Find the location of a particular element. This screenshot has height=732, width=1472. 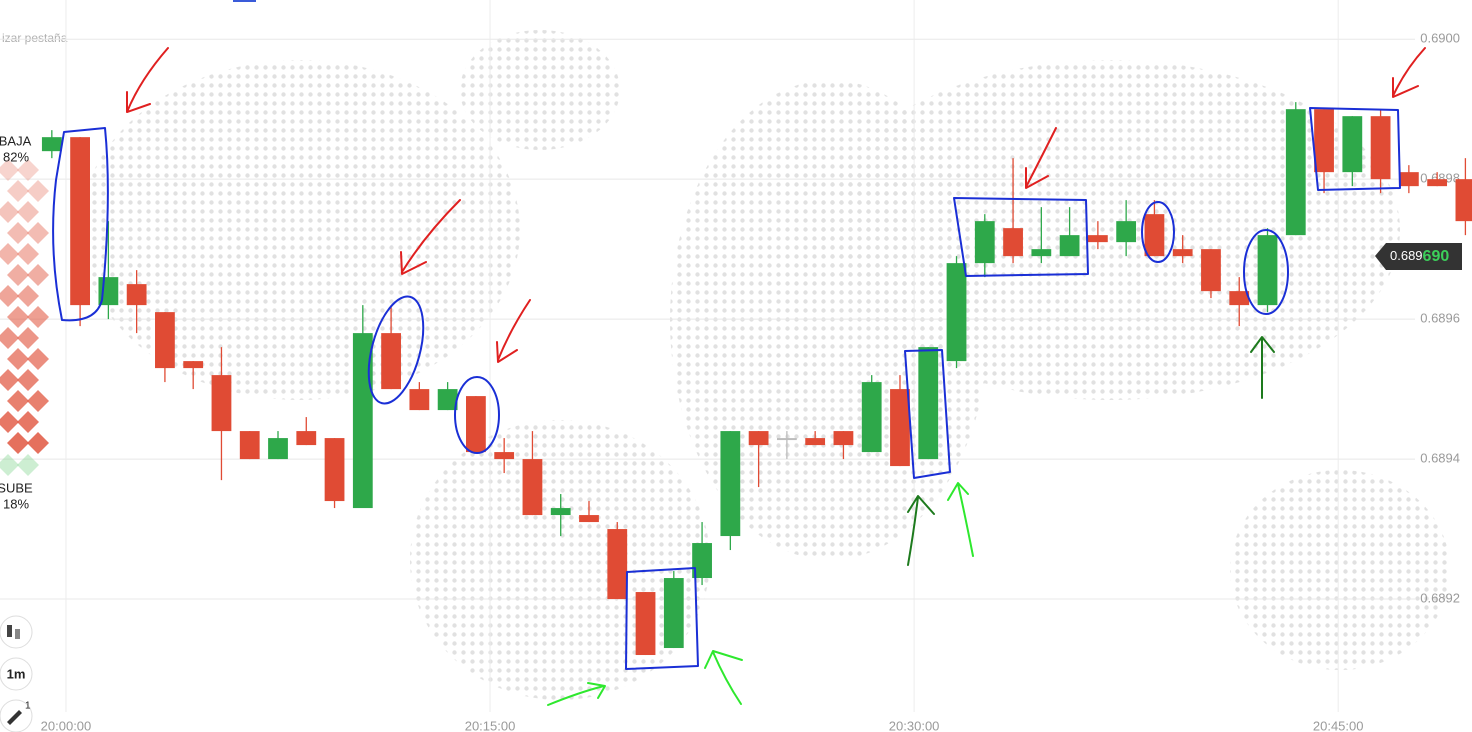

icon is located at coordinates (14, 717).